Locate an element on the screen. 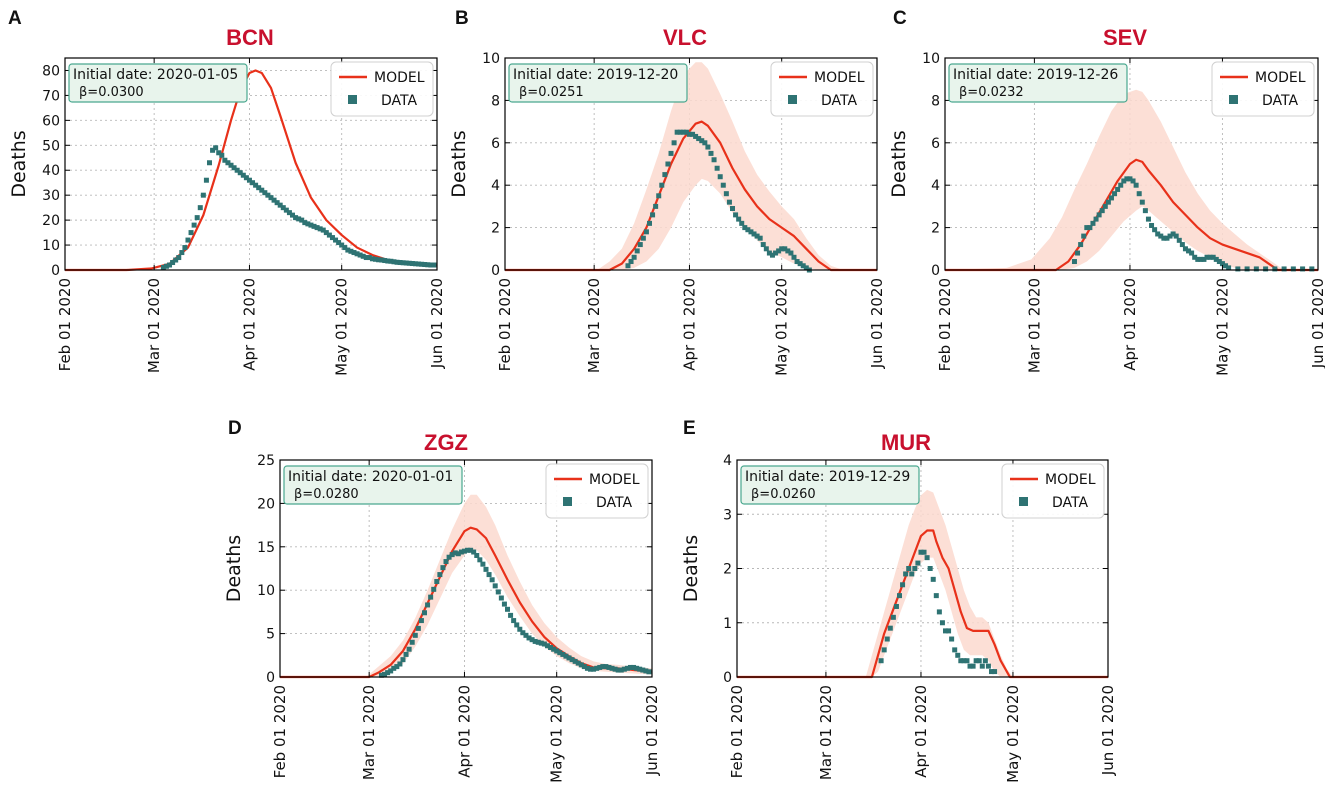 This screenshot has width=1325, height=791. data-points is located at coordinates (1193, 224).